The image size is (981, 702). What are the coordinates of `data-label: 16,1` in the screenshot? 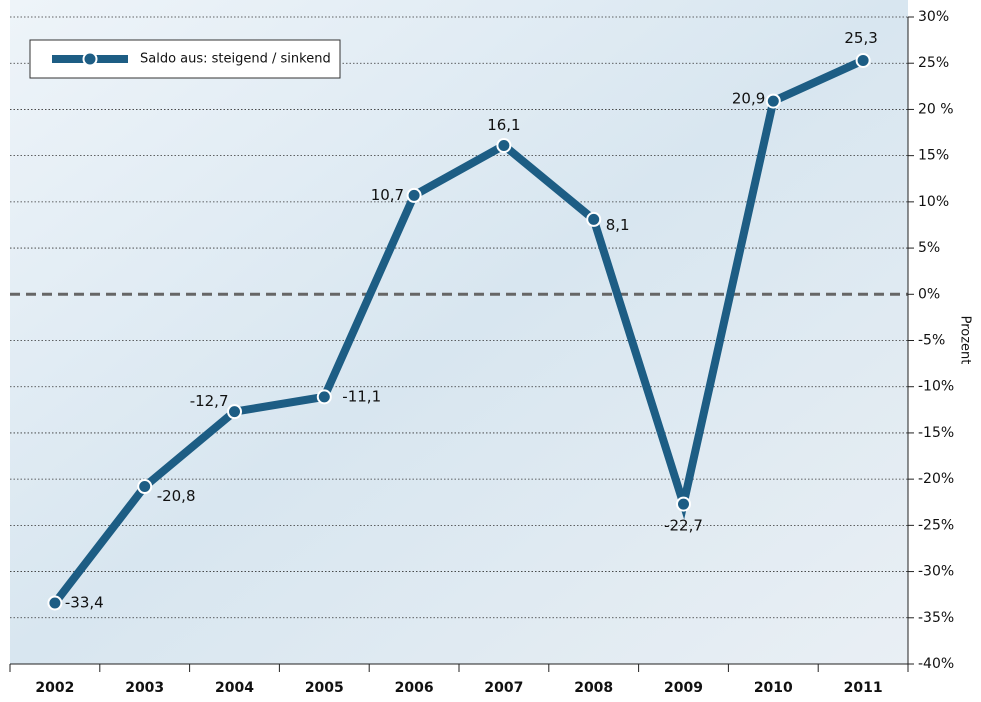 It's located at (503, 125).